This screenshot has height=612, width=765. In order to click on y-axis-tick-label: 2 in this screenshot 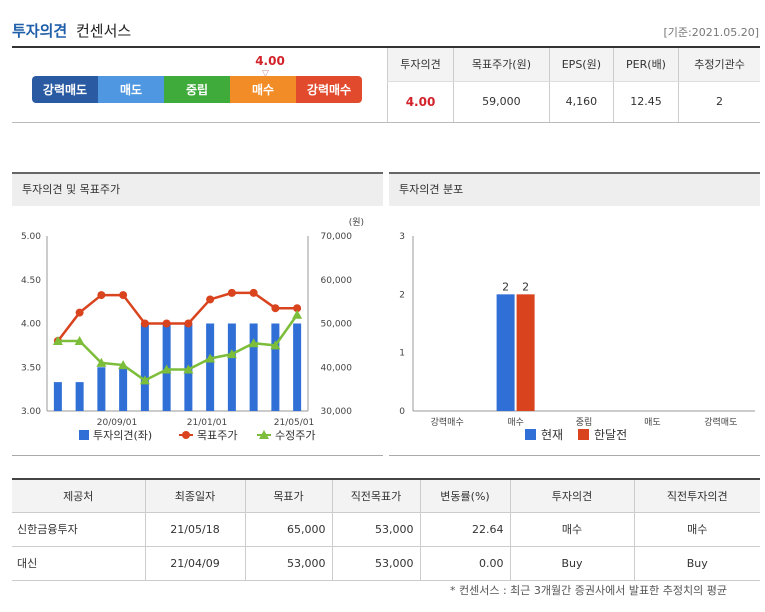, I will do `click(402, 295)`.